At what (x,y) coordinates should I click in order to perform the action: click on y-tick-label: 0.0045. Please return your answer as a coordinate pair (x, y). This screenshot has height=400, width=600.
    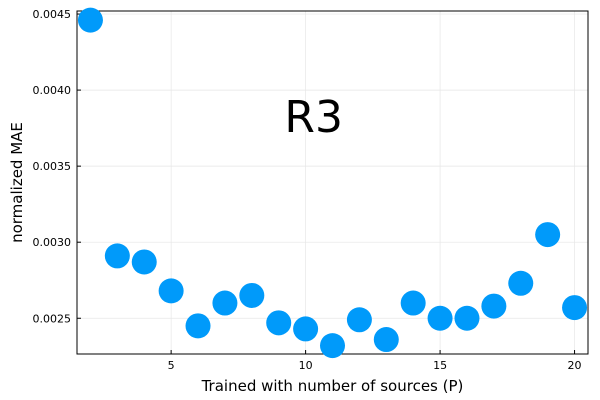
    Looking at the image, I should click on (52, 14).